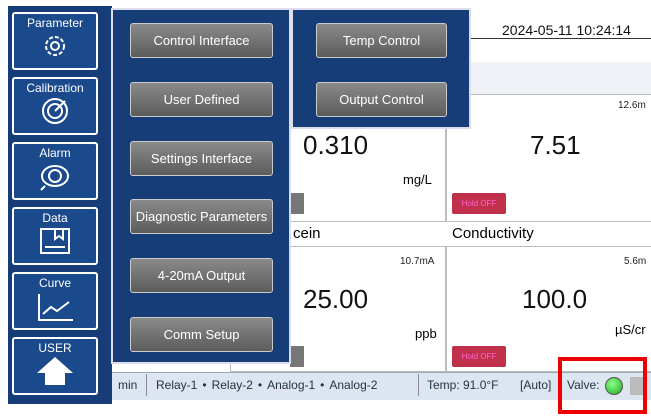  I want to click on status-mode: [Auto], so click(536, 385).